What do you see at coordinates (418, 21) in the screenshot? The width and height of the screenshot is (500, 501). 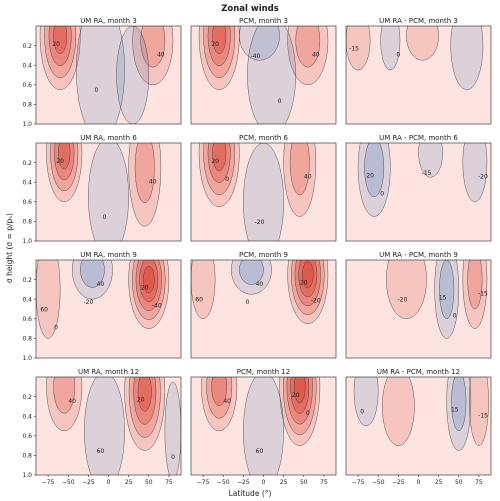 I see `panel-title: UM RA - PCM, month 3` at bounding box center [418, 21].